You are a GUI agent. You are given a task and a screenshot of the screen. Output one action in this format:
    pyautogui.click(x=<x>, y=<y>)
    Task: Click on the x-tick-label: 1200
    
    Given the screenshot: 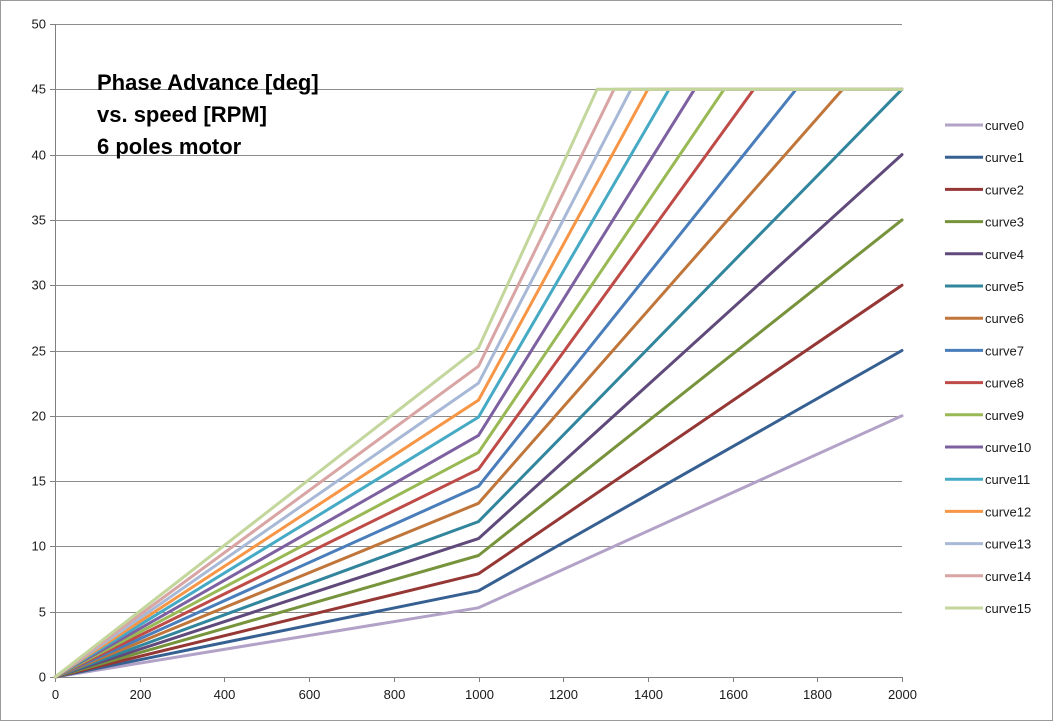 What is the action you would take?
    pyautogui.click(x=563, y=694)
    